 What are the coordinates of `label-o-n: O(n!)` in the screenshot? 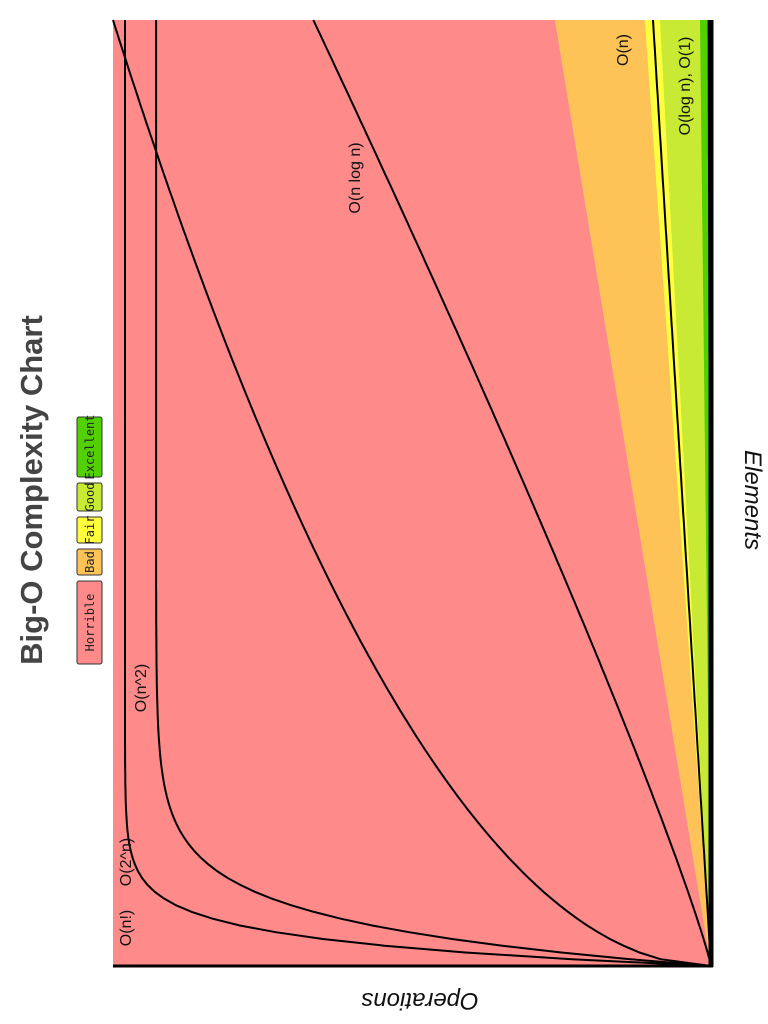 It's located at (126, 928).